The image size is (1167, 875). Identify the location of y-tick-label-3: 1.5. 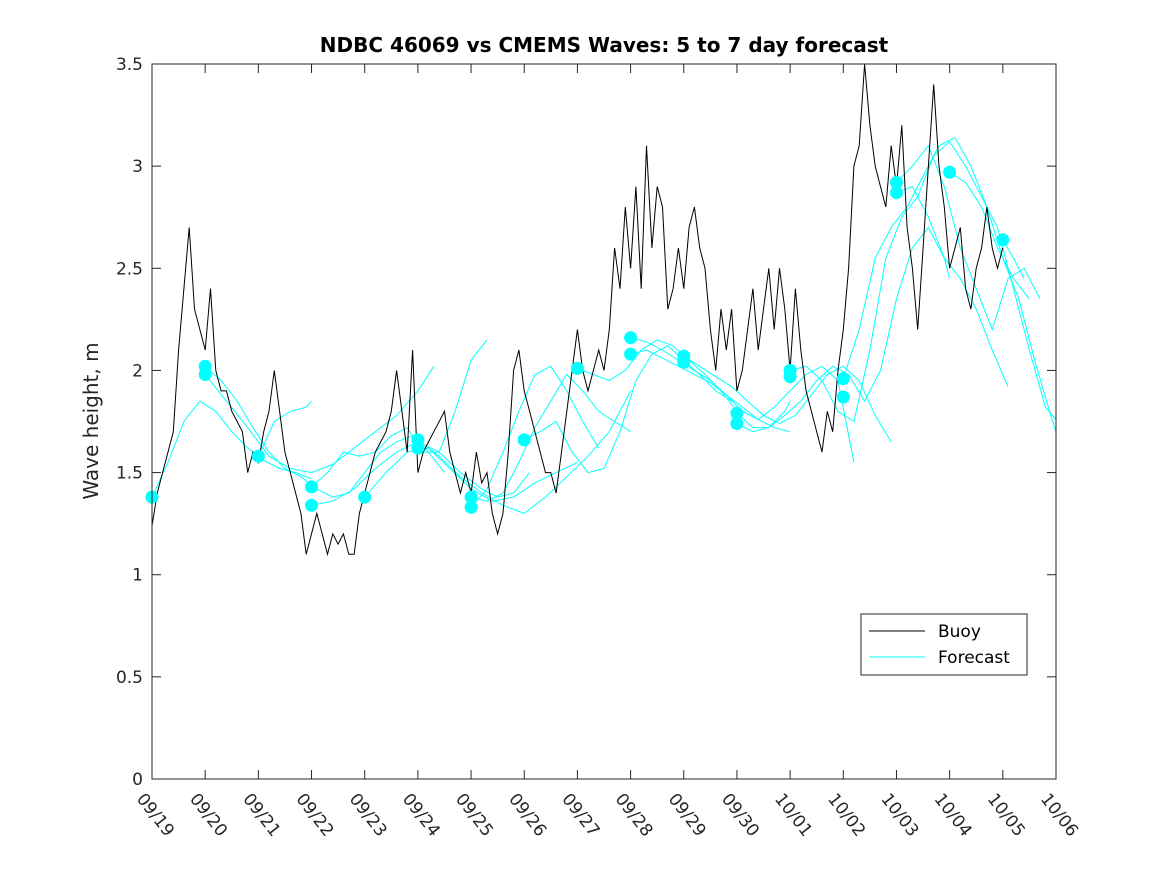
(129, 474).